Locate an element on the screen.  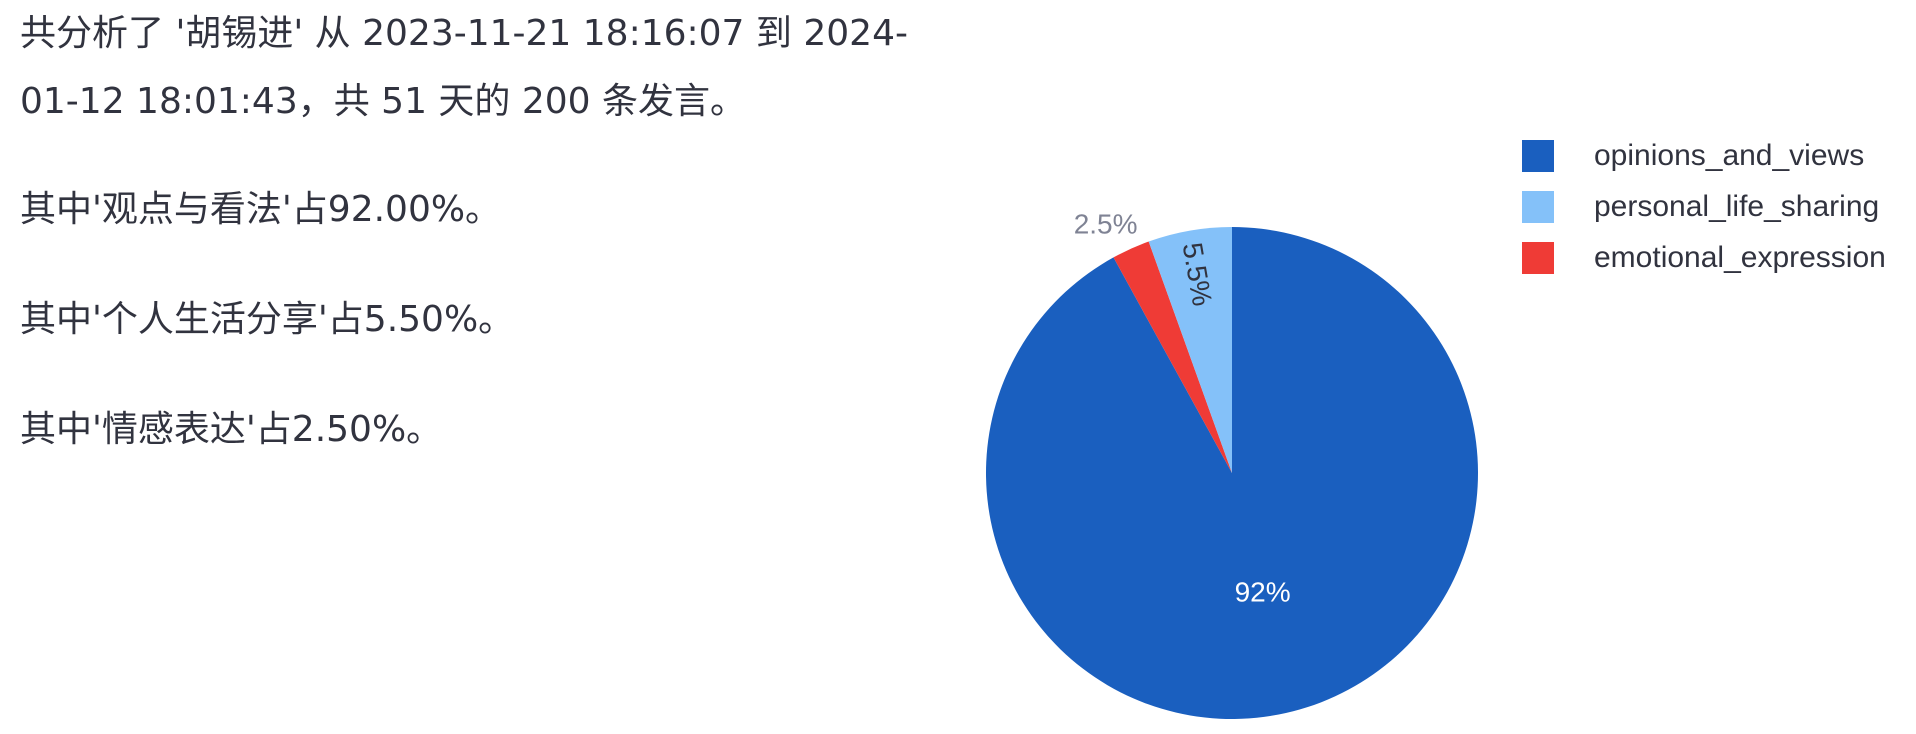
legend-item-personal-life-sharing: personal_life_sharing is located at coordinates (1704, 206).